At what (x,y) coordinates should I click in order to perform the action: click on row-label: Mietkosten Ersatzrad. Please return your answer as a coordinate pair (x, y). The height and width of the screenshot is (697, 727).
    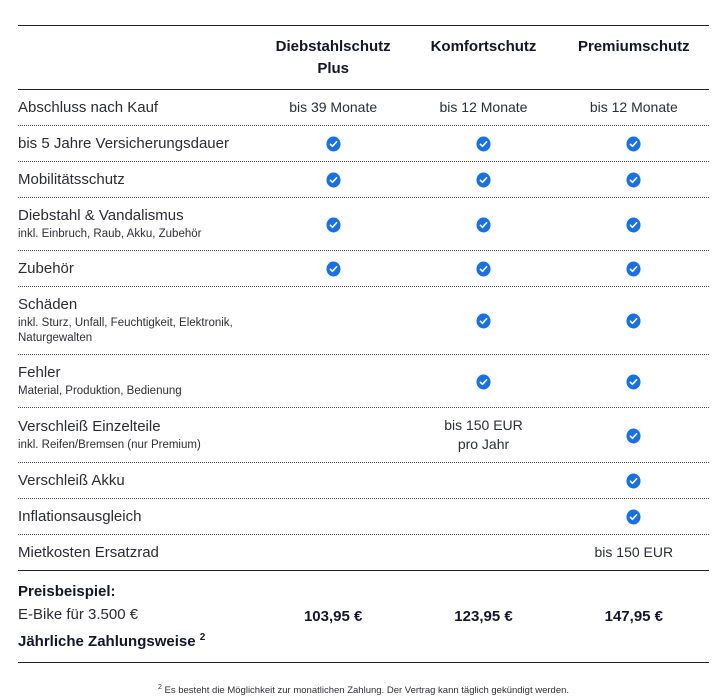
    Looking at the image, I should click on (88, 552).